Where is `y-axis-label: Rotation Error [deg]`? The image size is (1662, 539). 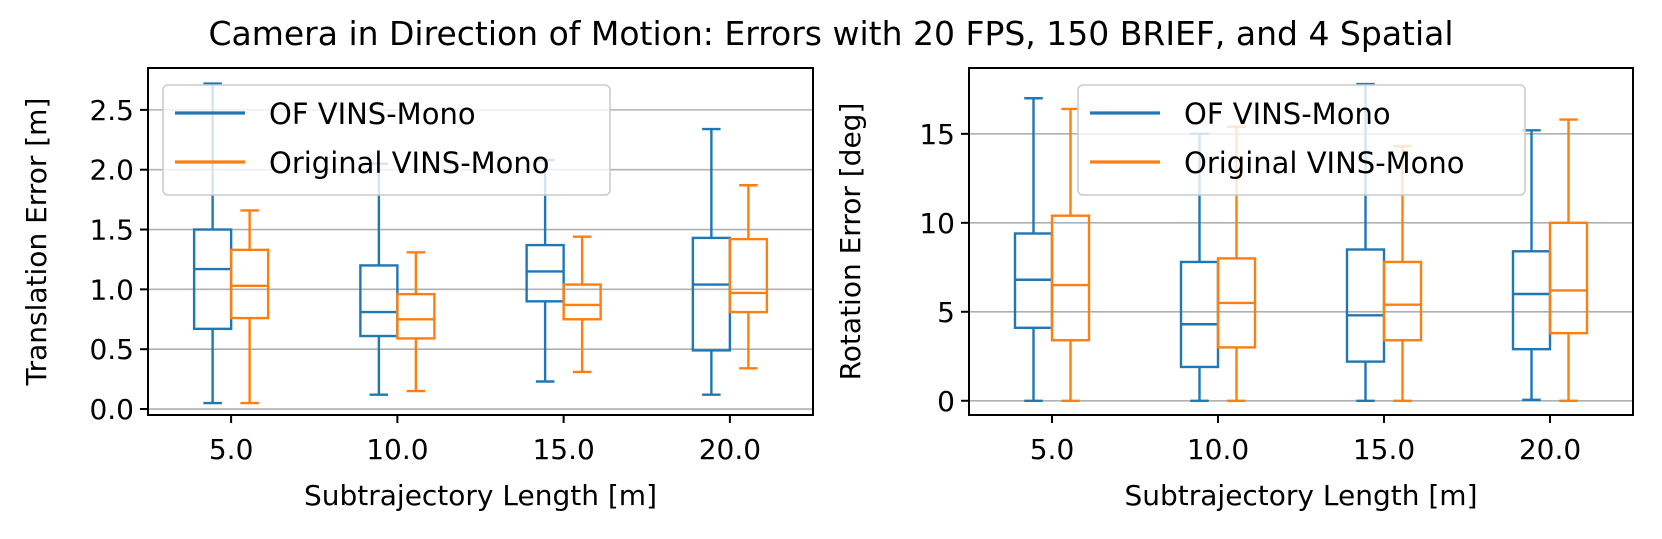 y-axis-label: Rotation Error [deg] is located at coordinates (850, 242).